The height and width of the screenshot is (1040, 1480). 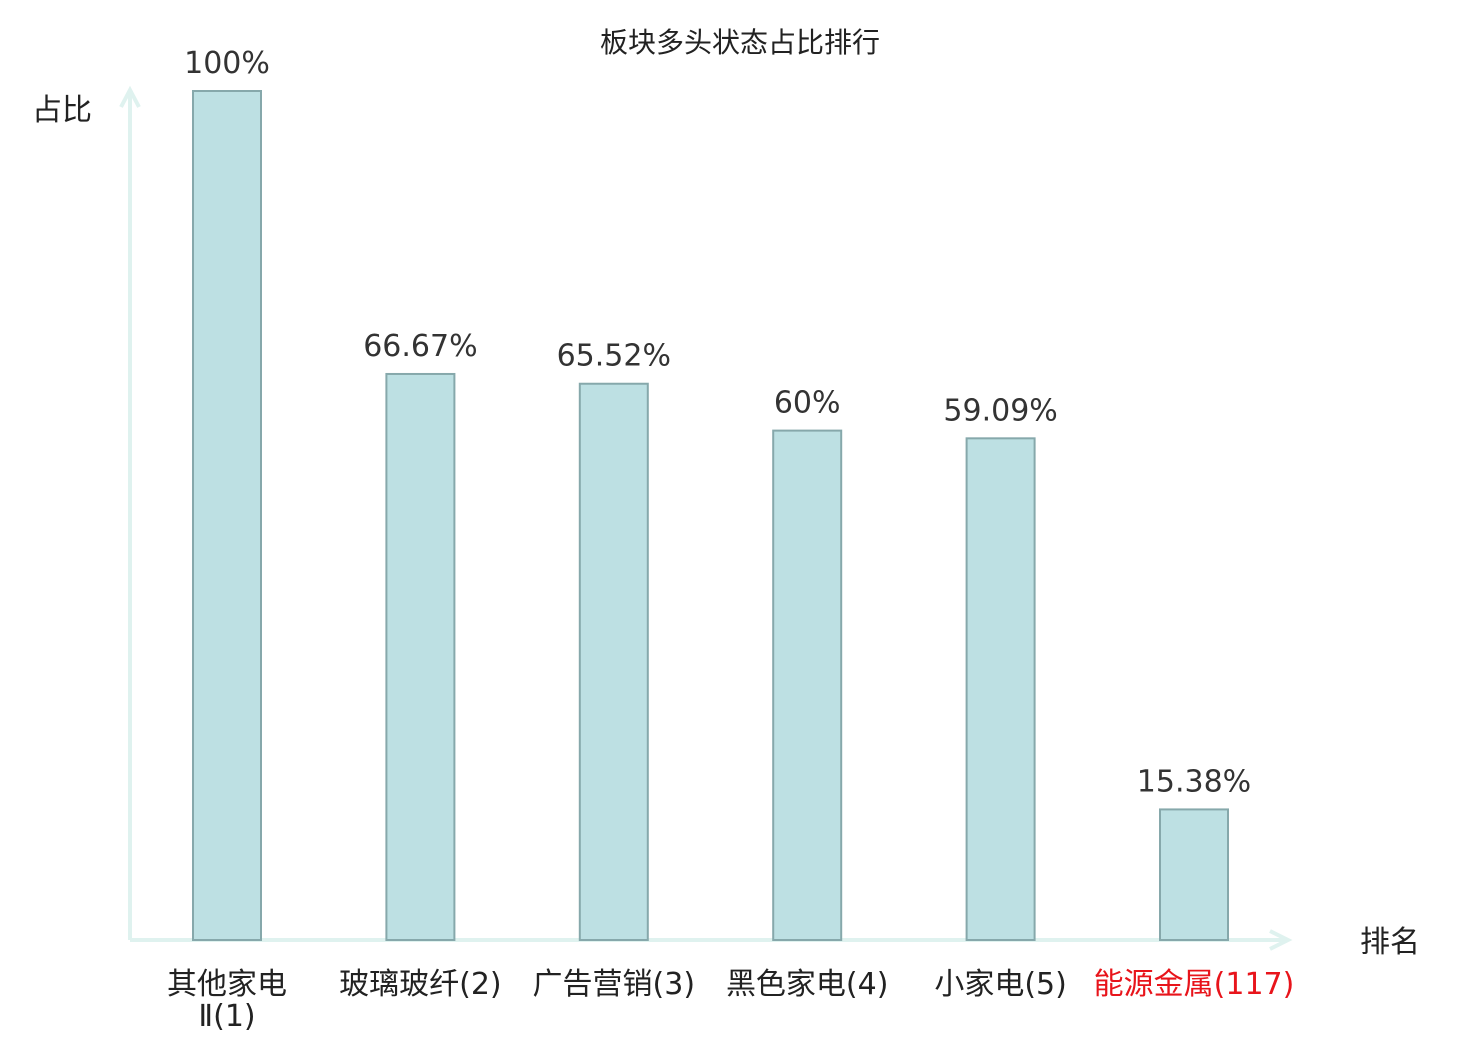 I want to click on data-label: 66.67%, so click(x=420, y=346).